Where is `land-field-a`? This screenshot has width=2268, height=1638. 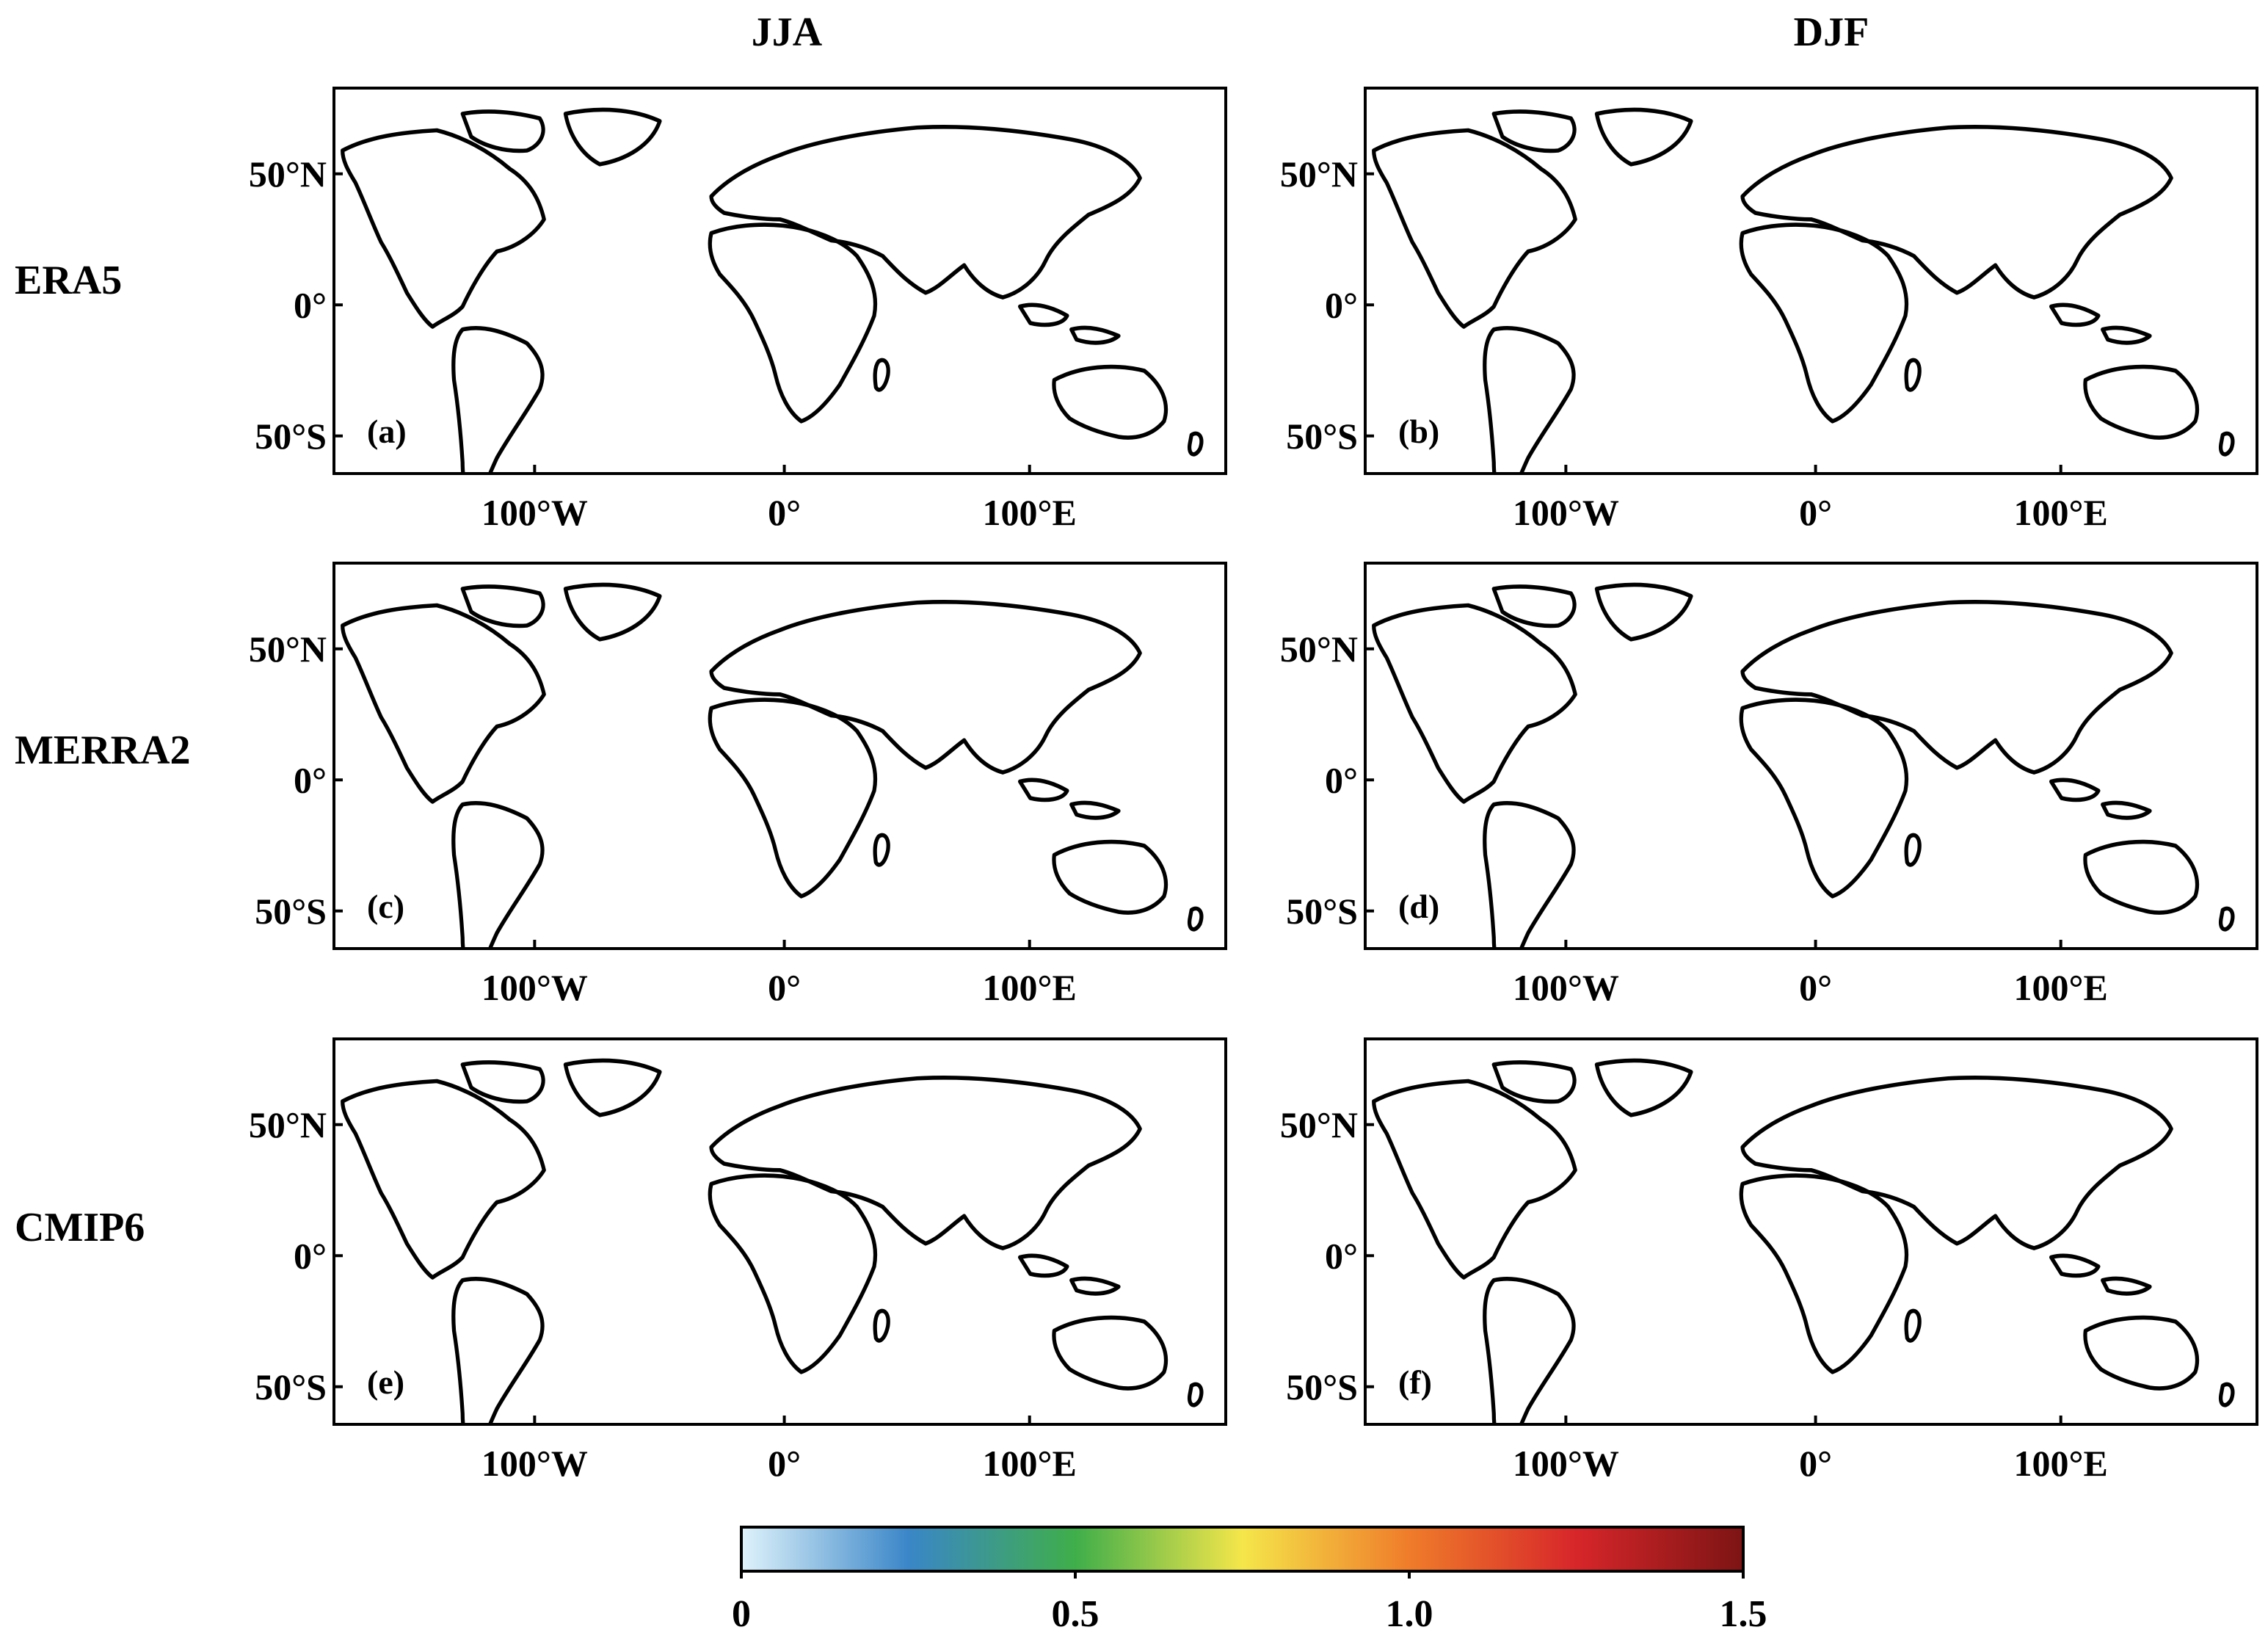 land-field-a is located at coordinates (789, 284).